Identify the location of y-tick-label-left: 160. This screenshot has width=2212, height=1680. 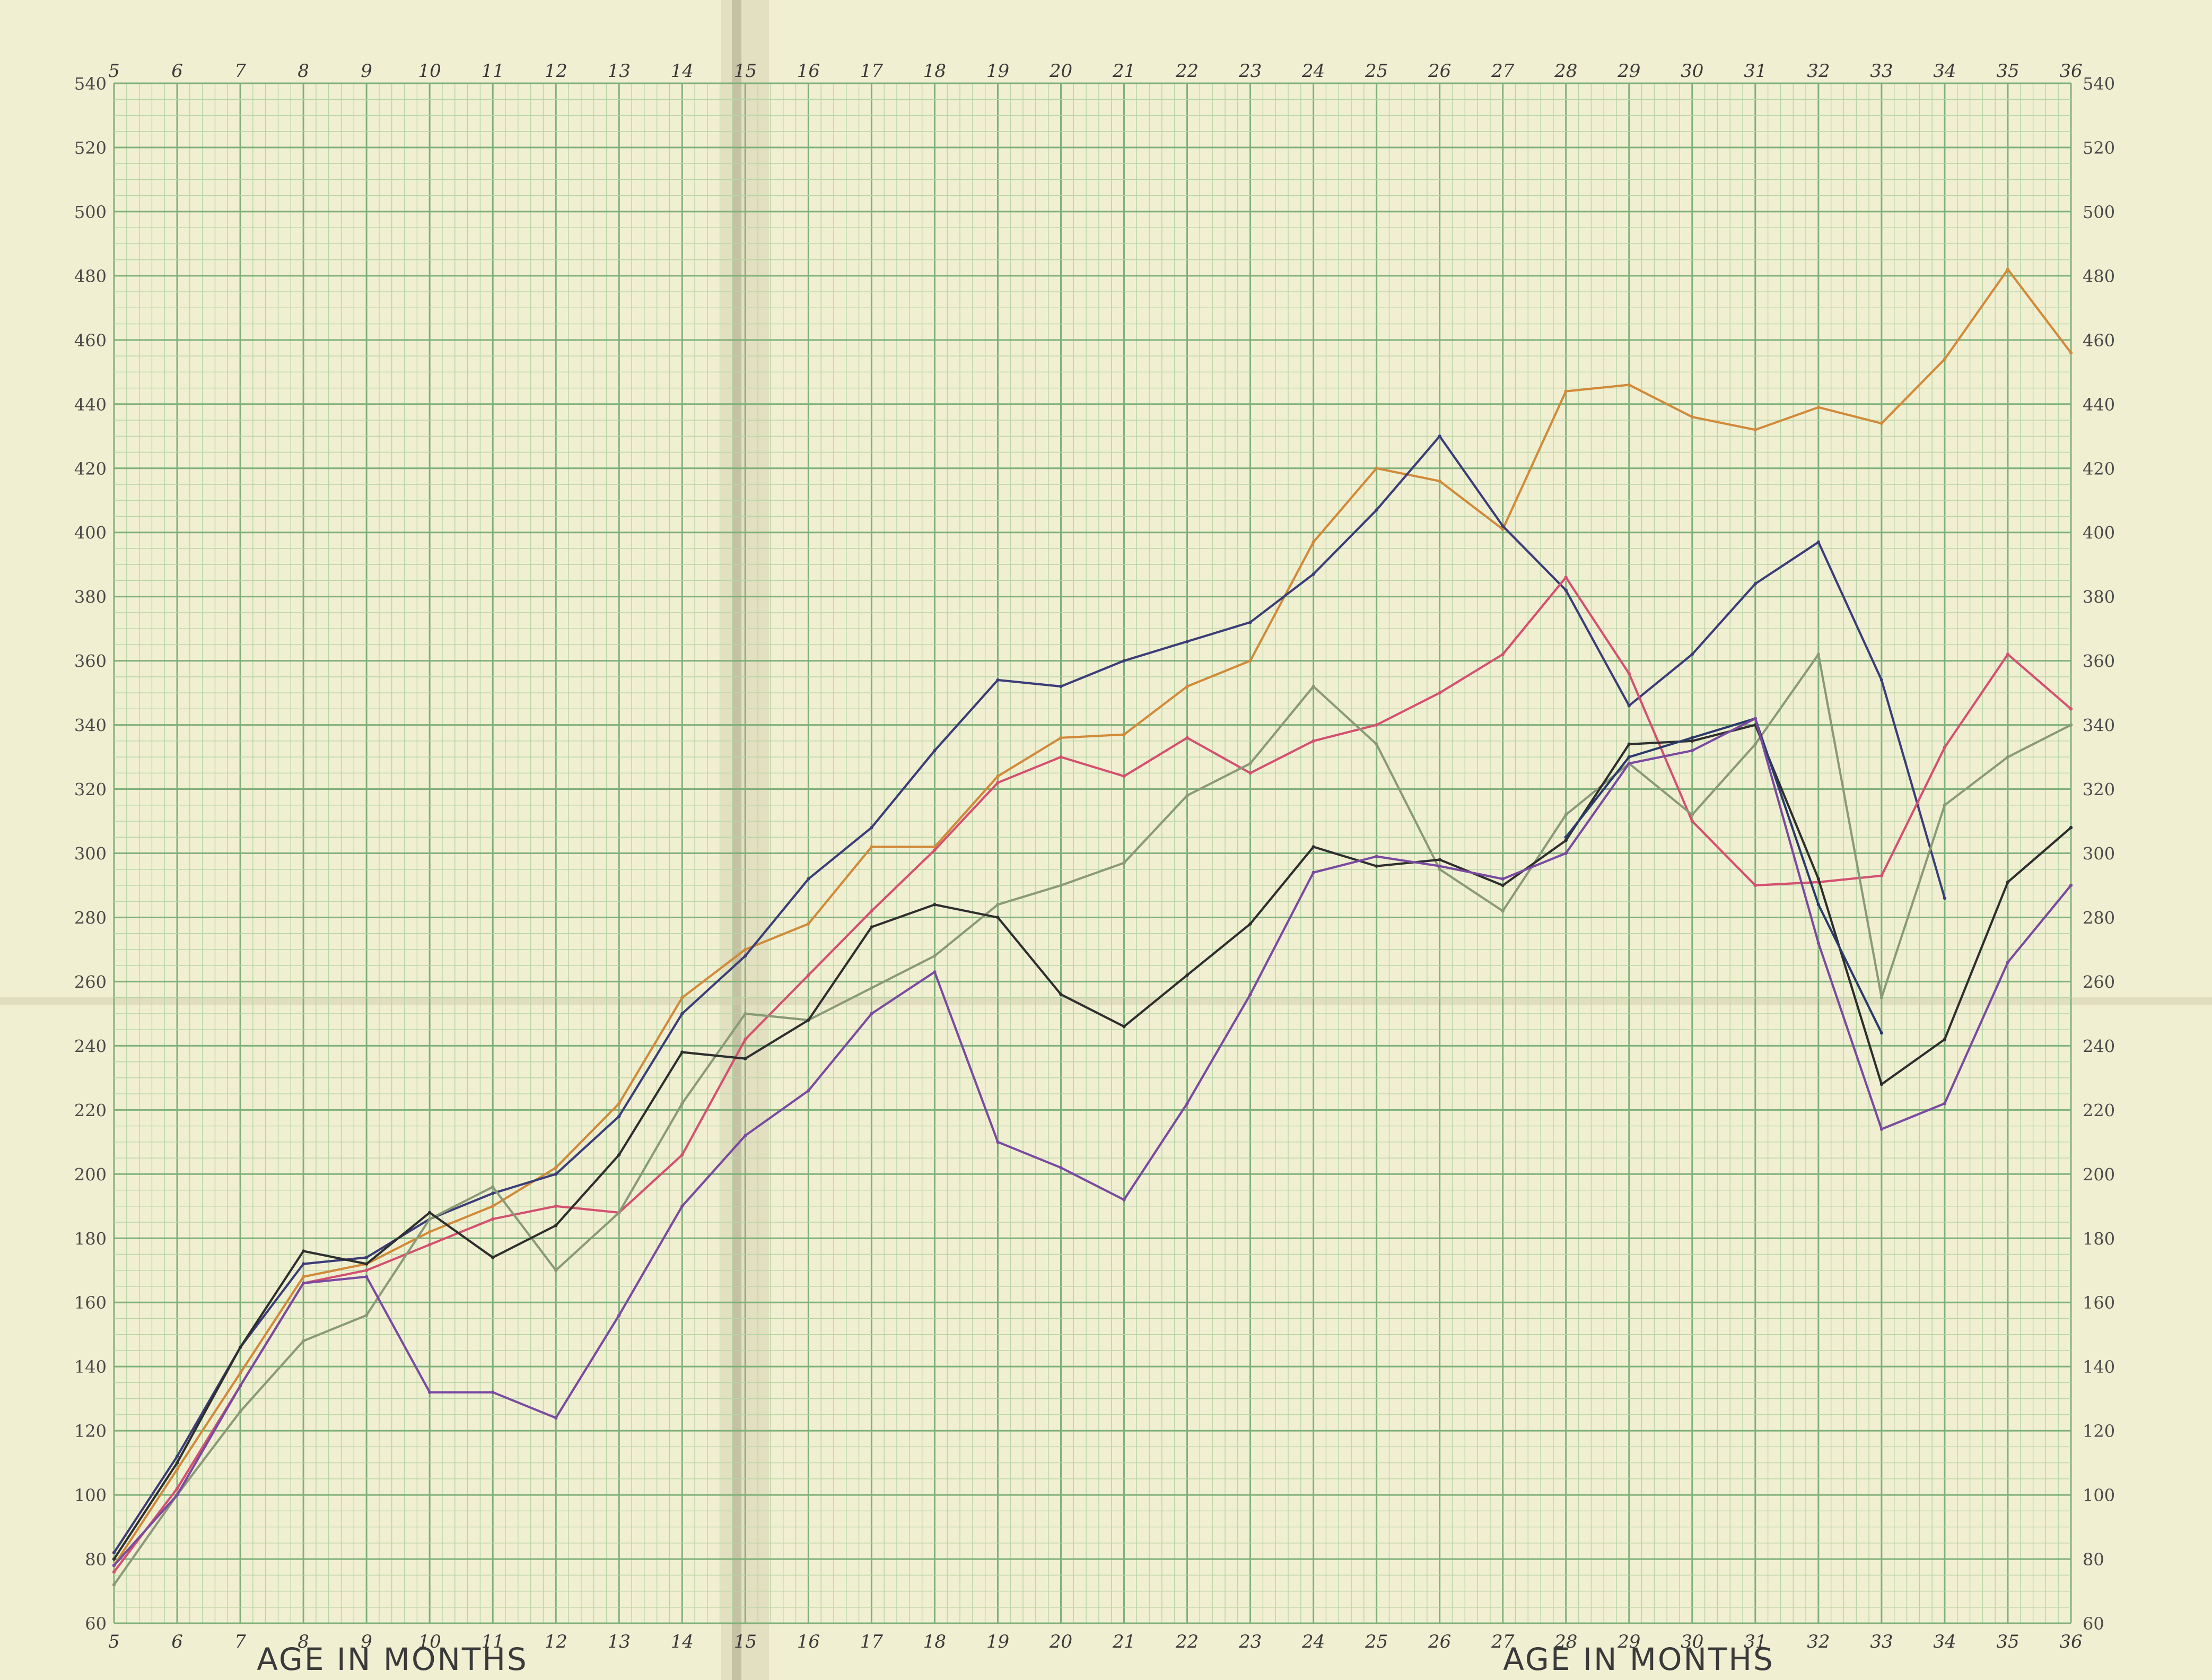
(90, 1303).